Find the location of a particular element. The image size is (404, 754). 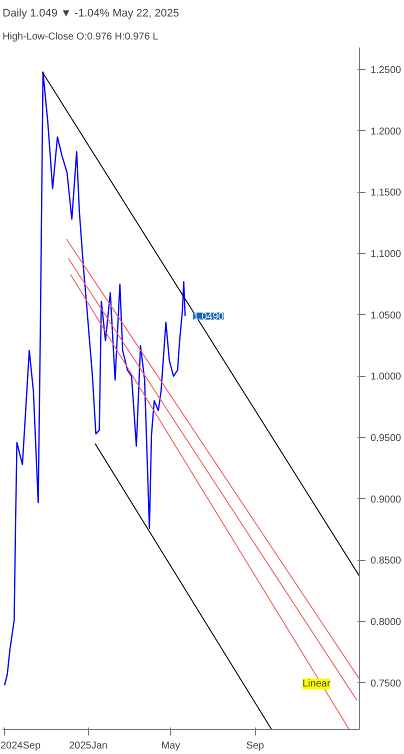

y-tick-label: 1.2000 is located at coordinates (386, 132).